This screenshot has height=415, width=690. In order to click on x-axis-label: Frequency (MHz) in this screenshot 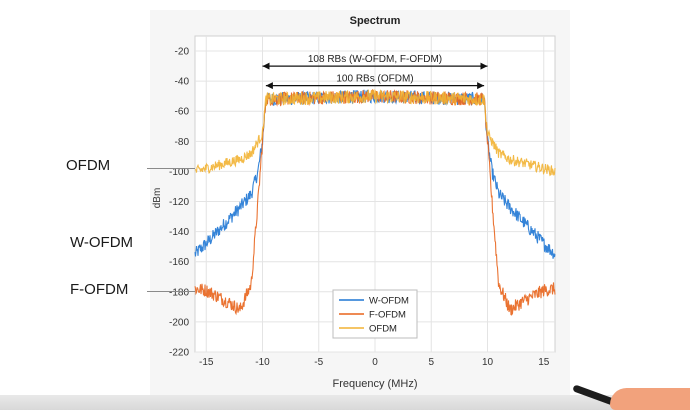, I will do `click(375, 384)`.